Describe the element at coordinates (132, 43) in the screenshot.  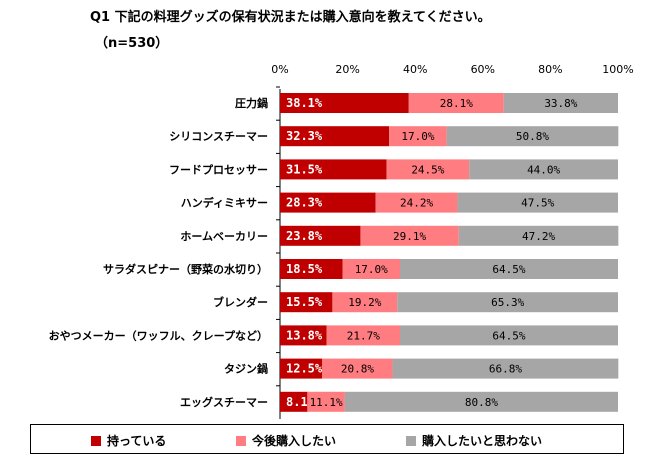
I see `chart-subtitle: （n=530）` at that location.